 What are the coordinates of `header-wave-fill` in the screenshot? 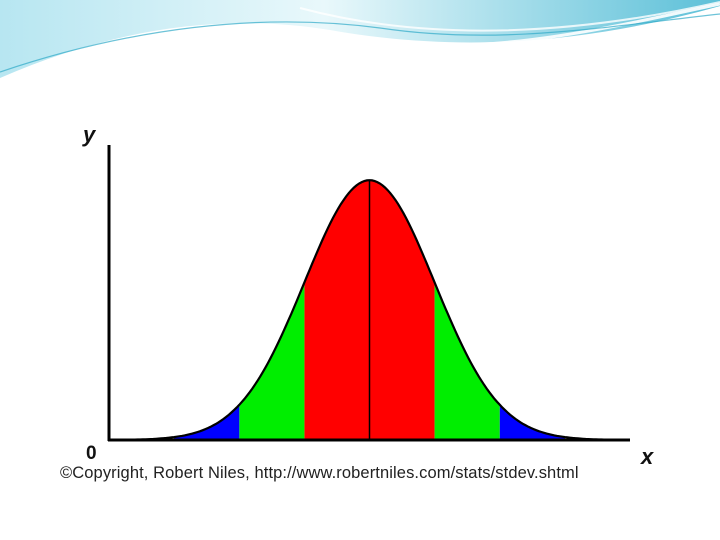 It's located at (360, 39).